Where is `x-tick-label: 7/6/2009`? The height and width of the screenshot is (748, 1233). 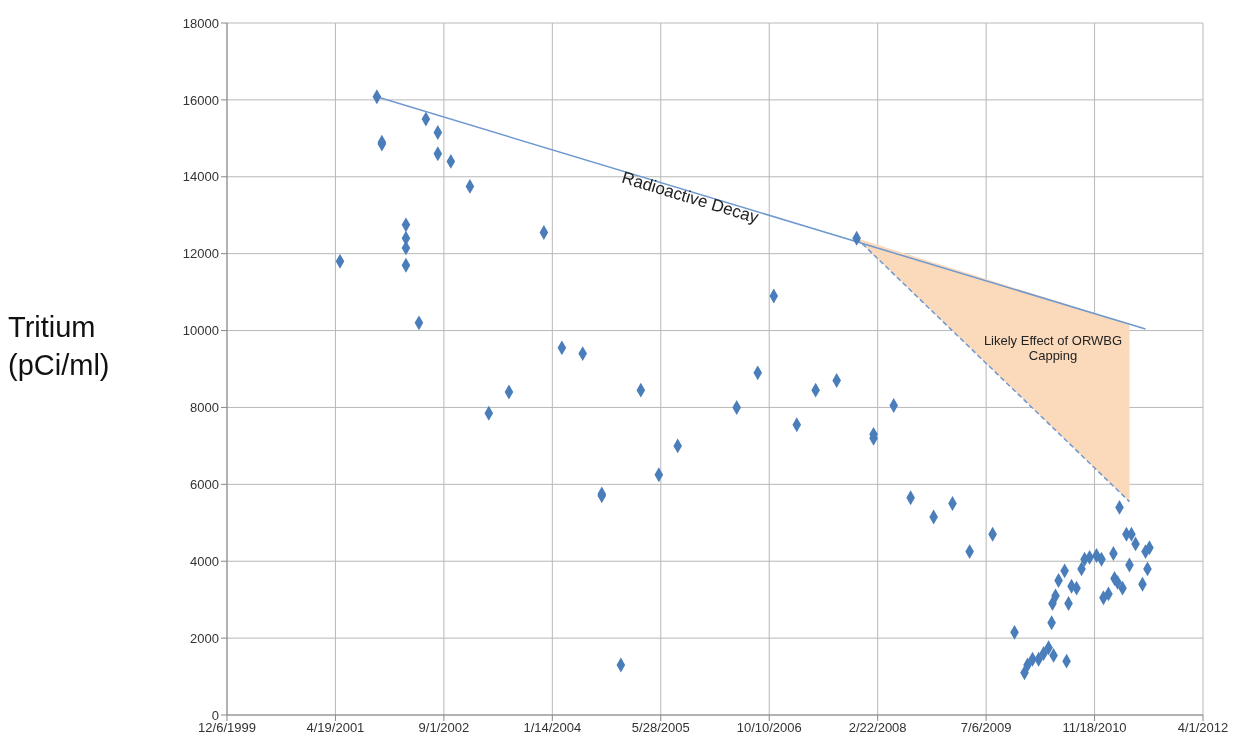 x-tick-label: 7/6/2009 is located at coordinates (986, 728).